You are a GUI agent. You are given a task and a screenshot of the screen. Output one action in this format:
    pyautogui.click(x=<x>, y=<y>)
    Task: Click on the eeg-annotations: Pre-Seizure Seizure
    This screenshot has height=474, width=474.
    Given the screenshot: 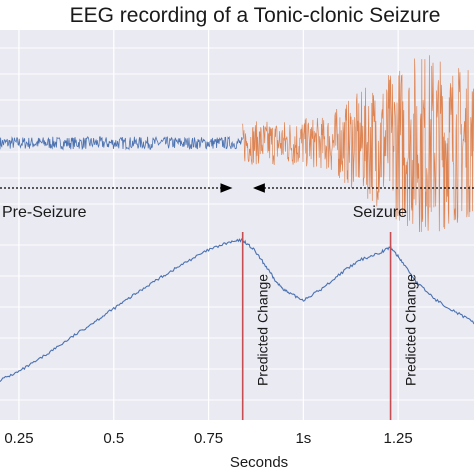 What is the action you would take?
    pyautogui.click(x=237, y=202)
    